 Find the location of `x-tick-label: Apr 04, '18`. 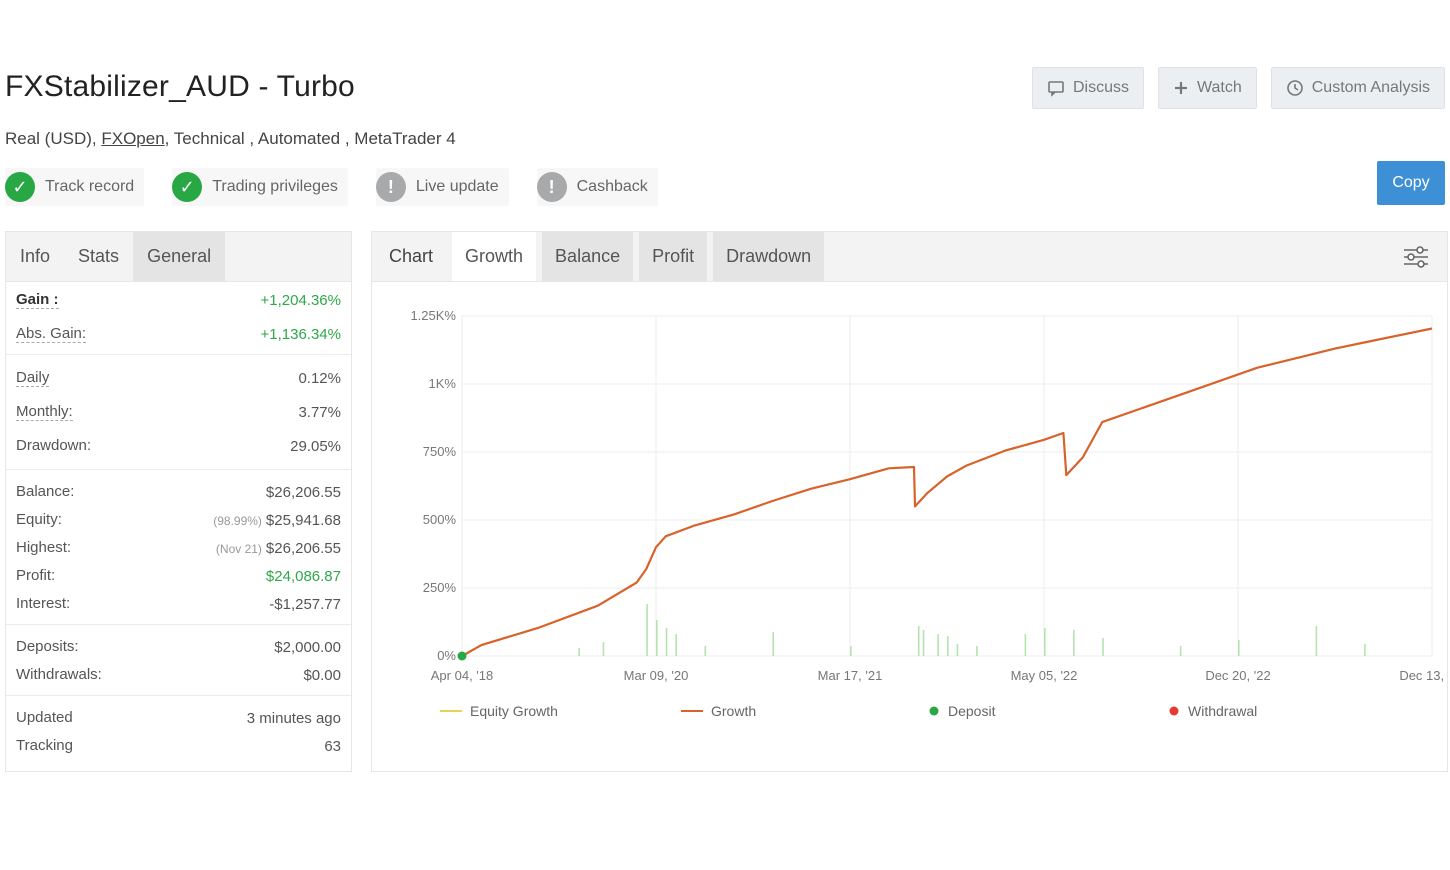

x-tick-label: Apr 04, '18 is located at coordinates (462, 675).